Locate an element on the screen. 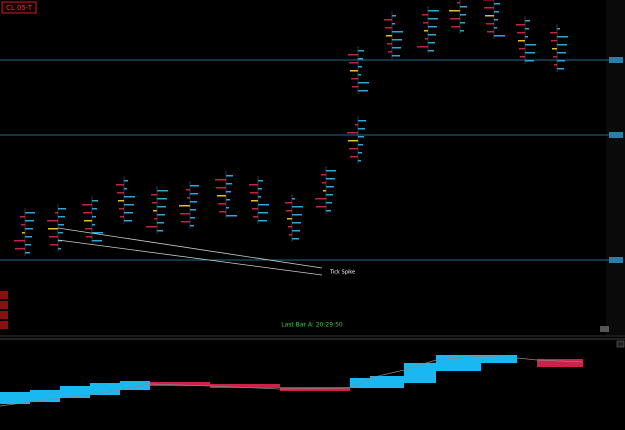  pane-close is located at coordinates (620, 344).